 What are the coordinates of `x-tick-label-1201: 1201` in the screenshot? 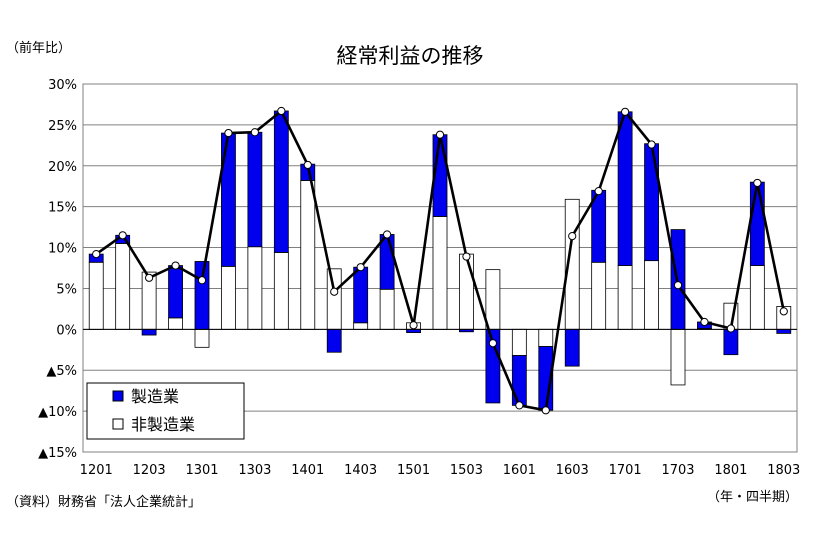 It's located at (96, 470).